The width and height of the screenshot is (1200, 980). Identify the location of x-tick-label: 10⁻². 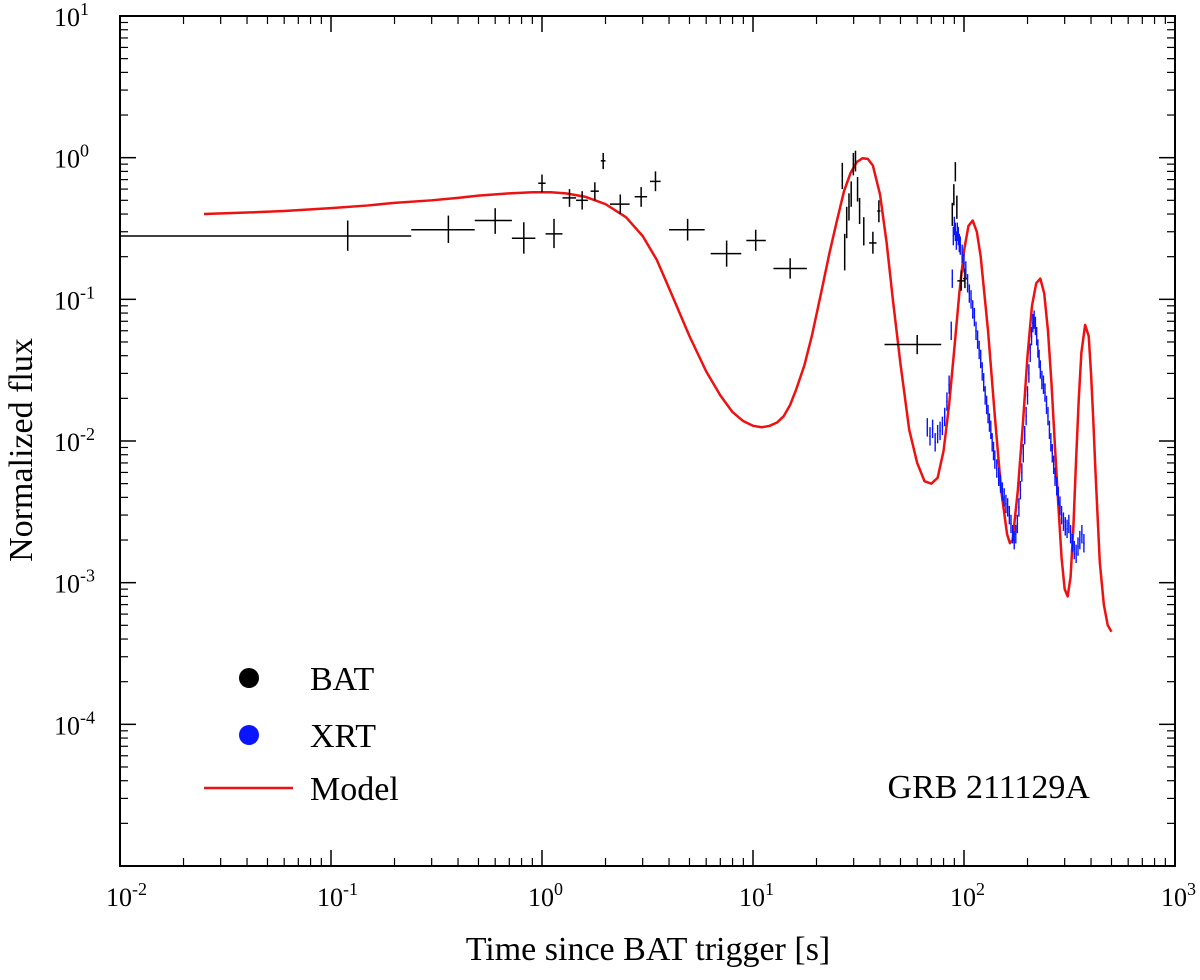
(126, 895).